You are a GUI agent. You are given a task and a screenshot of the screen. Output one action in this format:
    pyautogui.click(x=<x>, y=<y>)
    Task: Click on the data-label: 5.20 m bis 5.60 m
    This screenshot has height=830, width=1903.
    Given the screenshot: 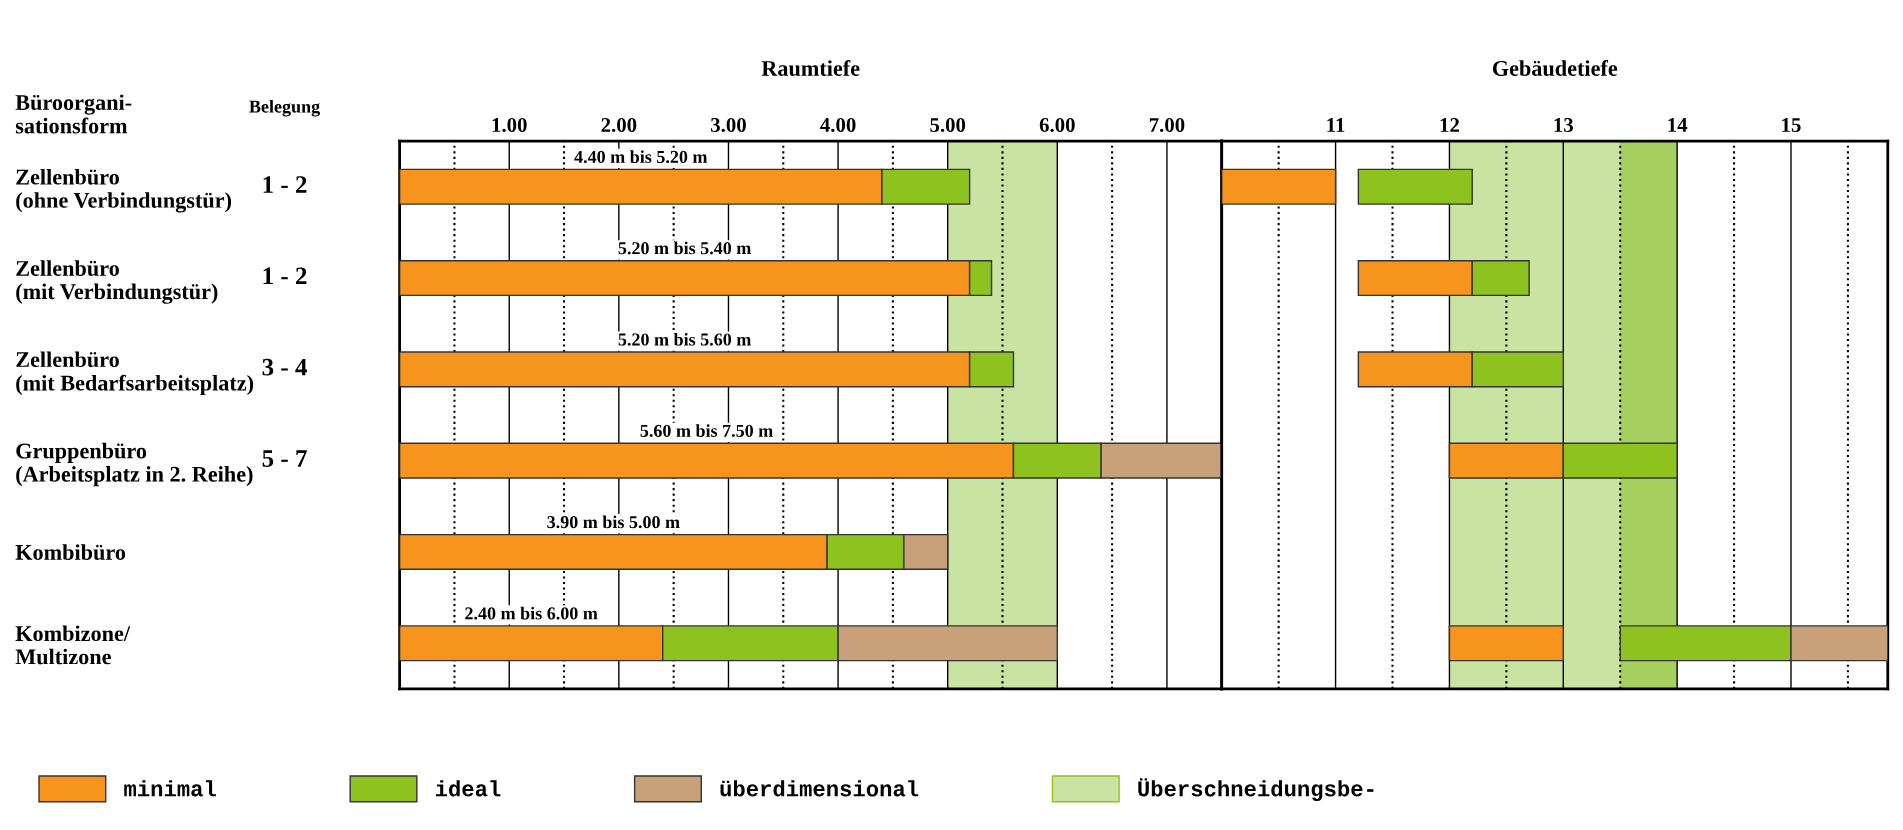 What is the action you would take?
    pyautogui.click(x=685, y=339)
    